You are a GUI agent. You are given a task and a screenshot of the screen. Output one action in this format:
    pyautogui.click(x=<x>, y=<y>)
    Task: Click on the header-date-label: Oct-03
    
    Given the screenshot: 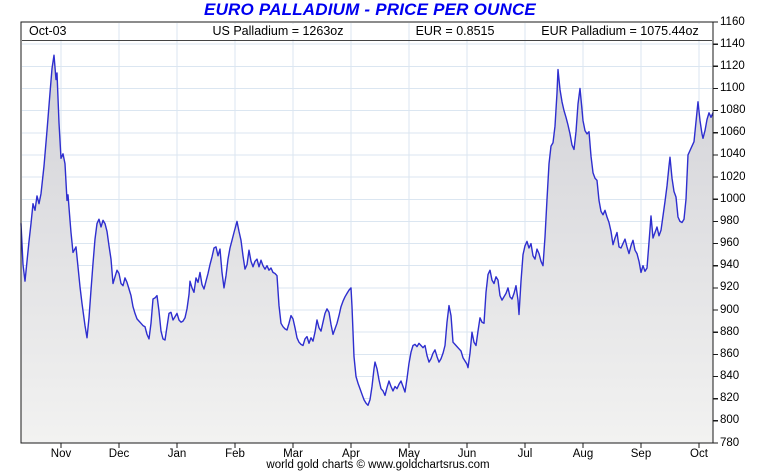 What is the action you would take?
    pyautogui.click(x=48, y=31)
    